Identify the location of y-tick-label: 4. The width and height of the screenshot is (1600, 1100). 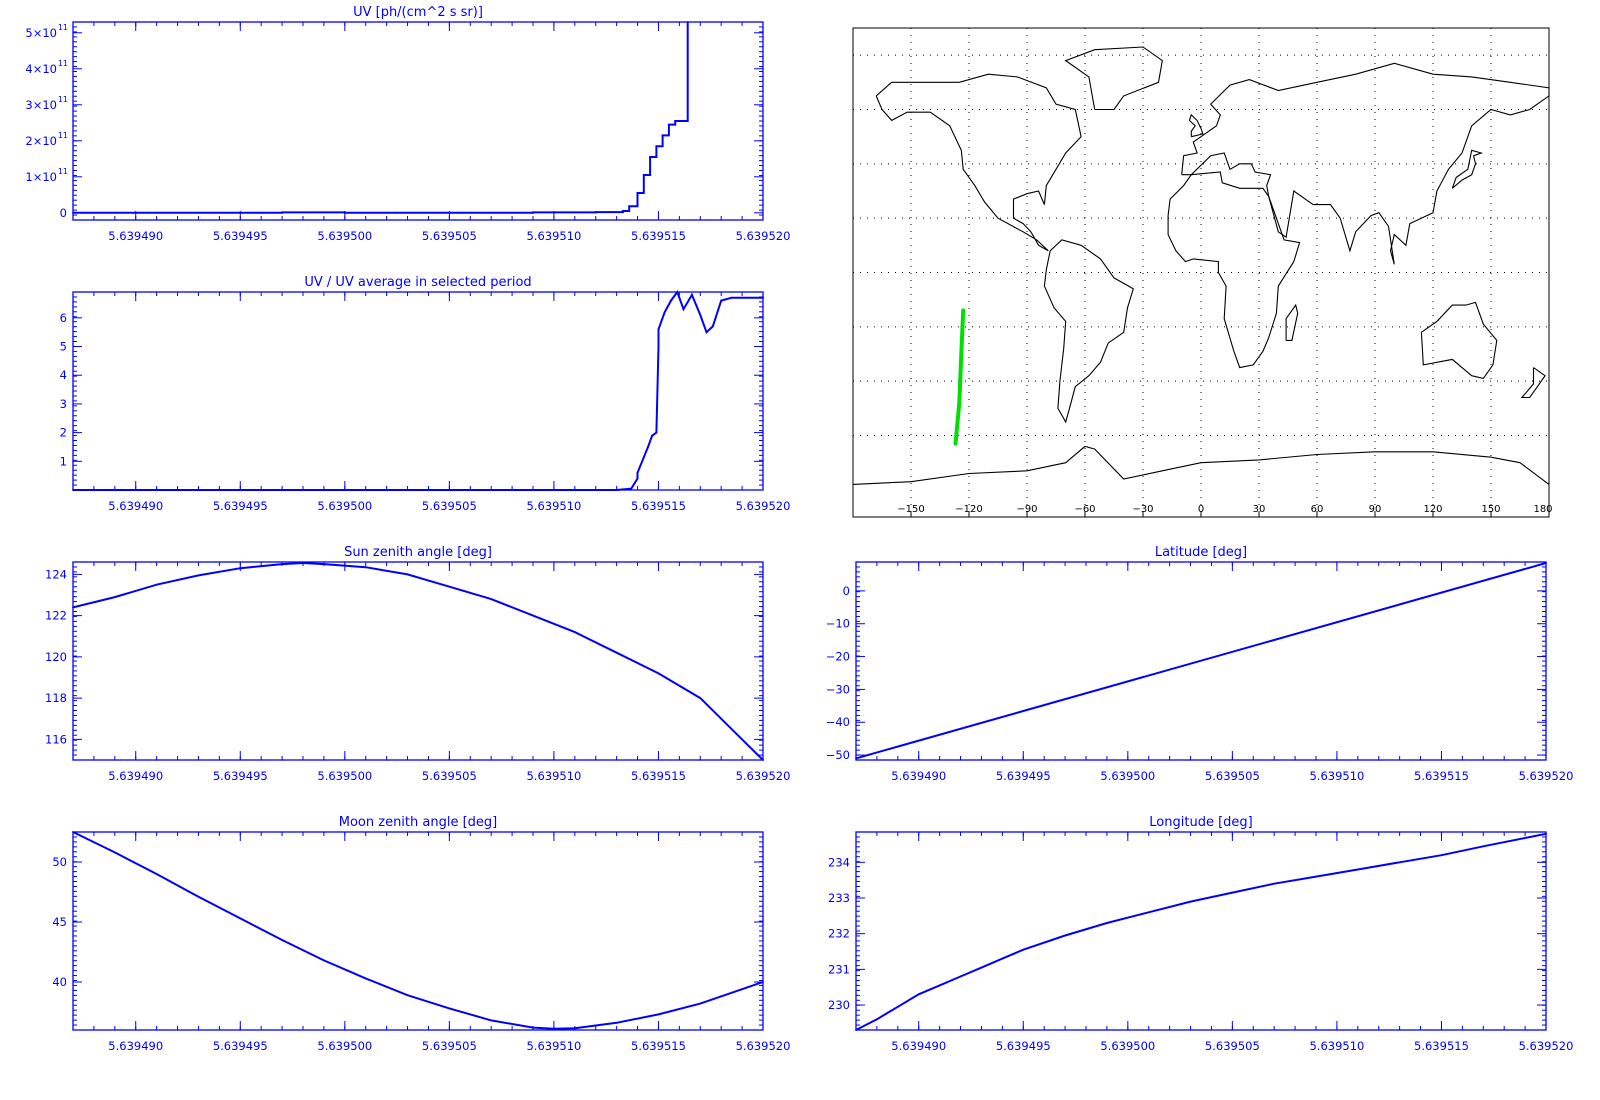
(63, 375).